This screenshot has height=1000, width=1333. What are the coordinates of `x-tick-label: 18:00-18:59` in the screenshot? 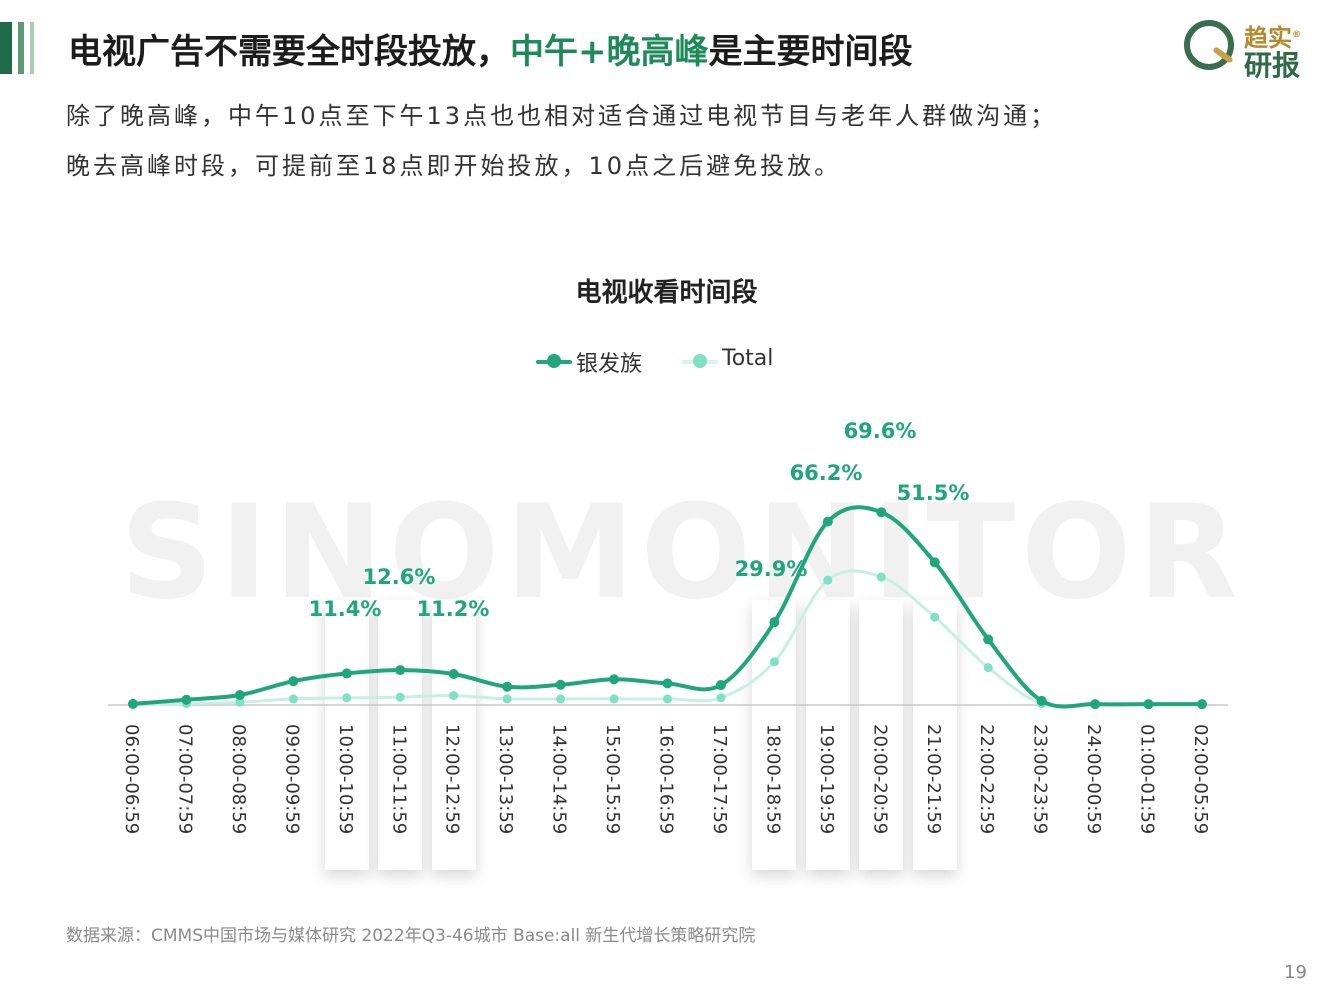 It's located at (772, 779).